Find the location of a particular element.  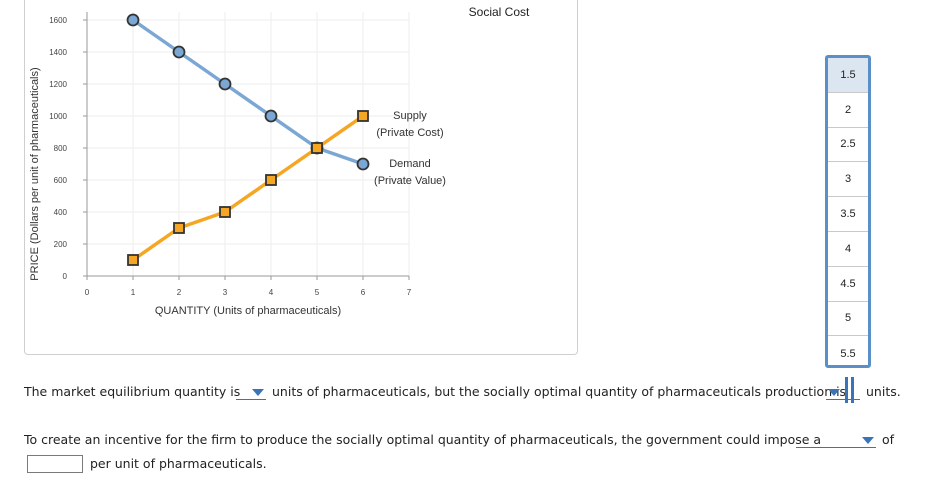

dropdown-option: 3 is located at coordinates (848, 180).